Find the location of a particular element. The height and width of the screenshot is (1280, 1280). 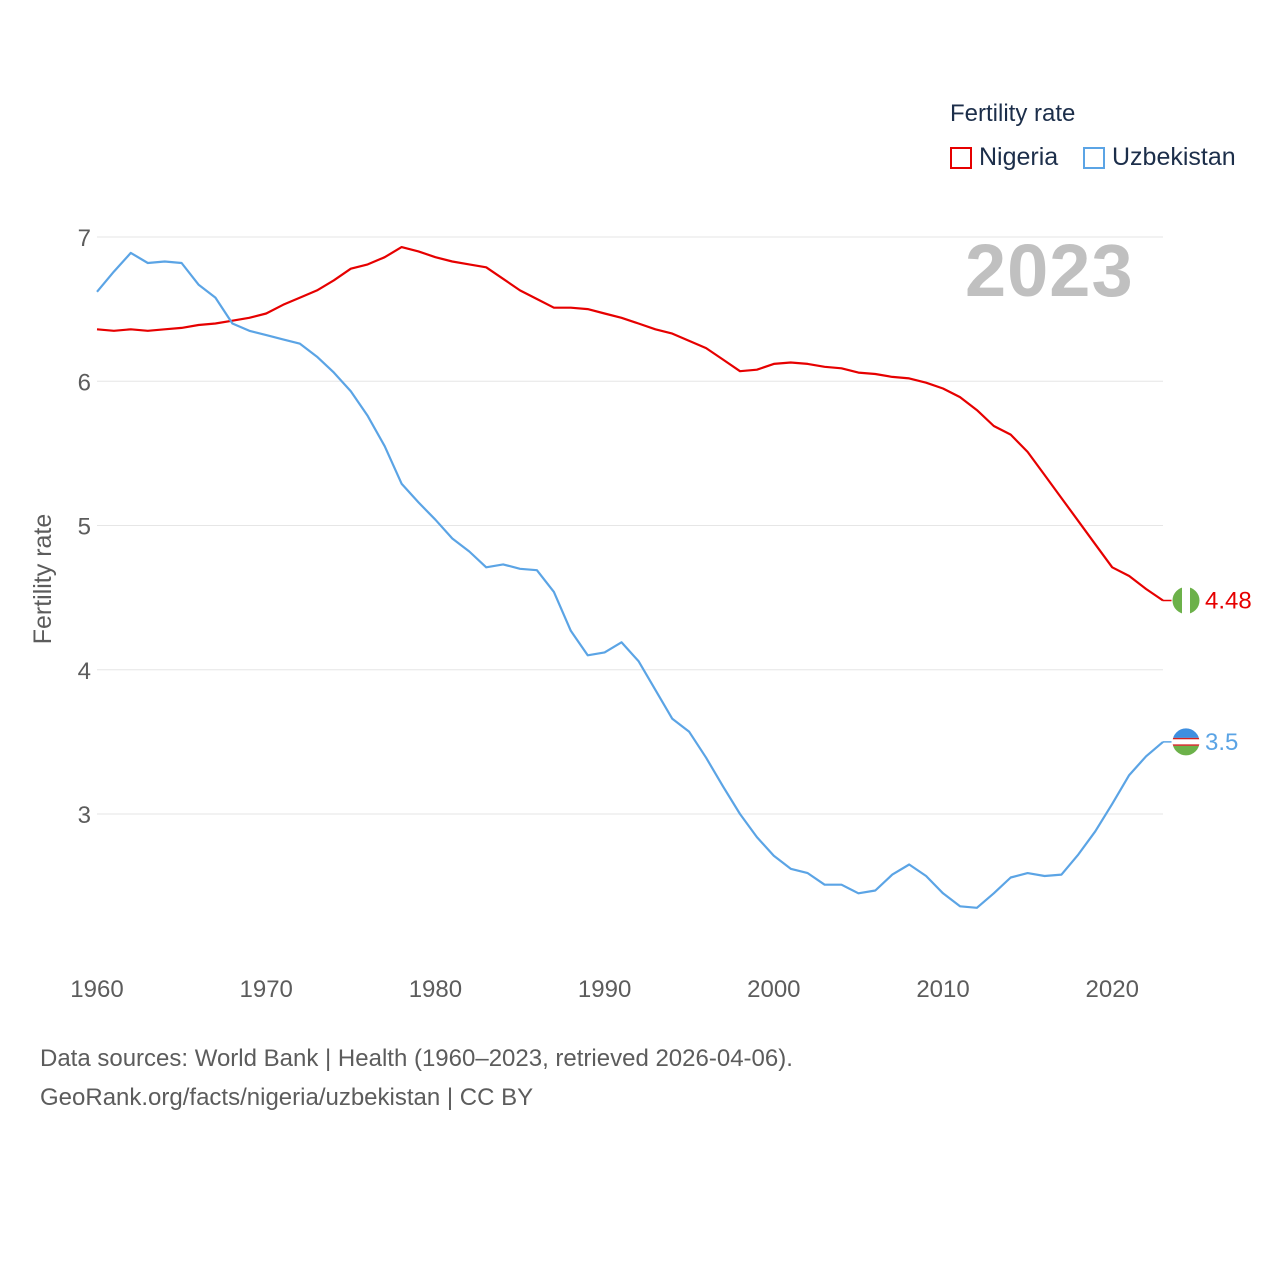

legend-label-uzbekistan: Uzbekistan is located at coordinates (1174, 157).